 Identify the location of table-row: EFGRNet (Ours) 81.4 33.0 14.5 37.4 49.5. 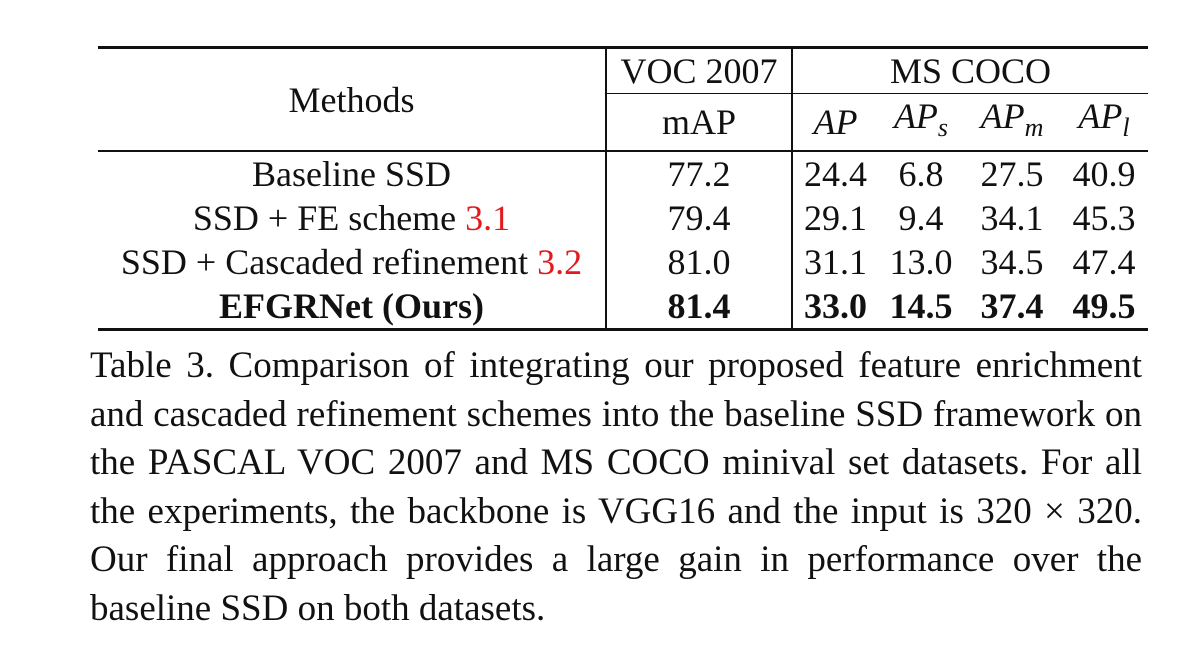
(623, 307).